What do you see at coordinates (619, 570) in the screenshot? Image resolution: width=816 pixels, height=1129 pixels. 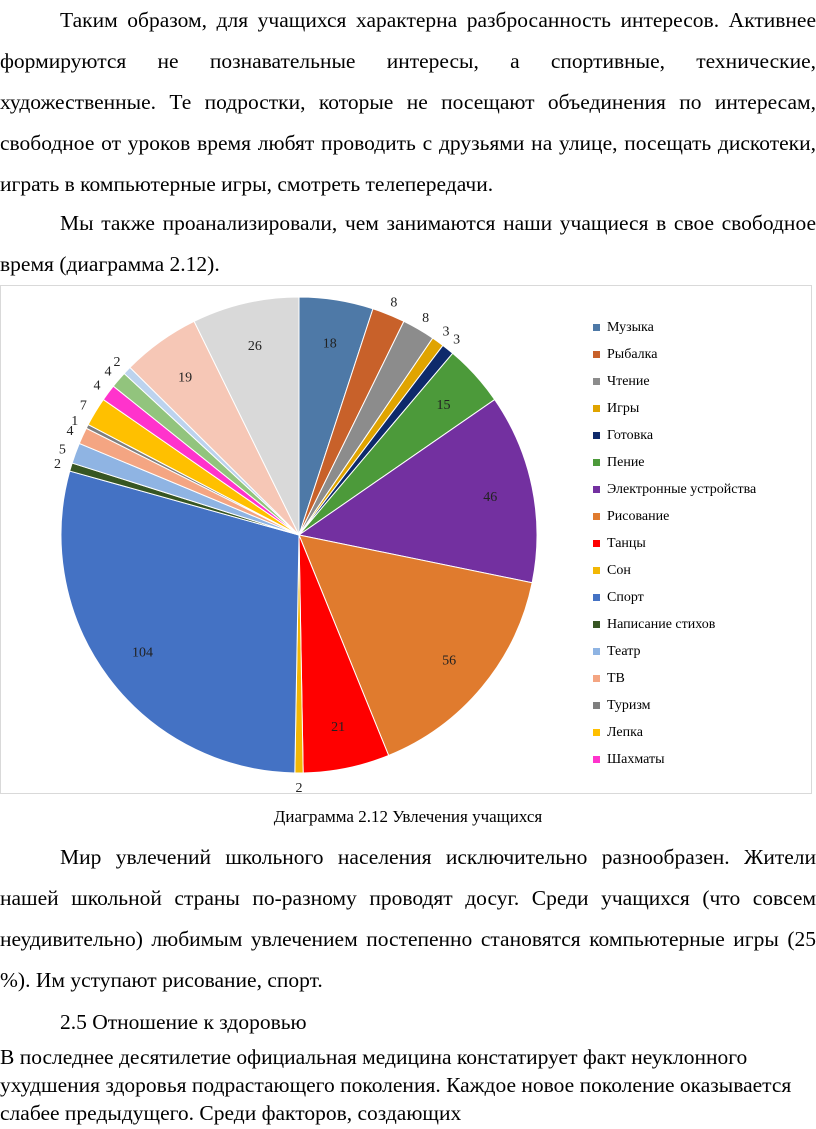 I see `legend-label: Сон` at bounding box center [619, 570].